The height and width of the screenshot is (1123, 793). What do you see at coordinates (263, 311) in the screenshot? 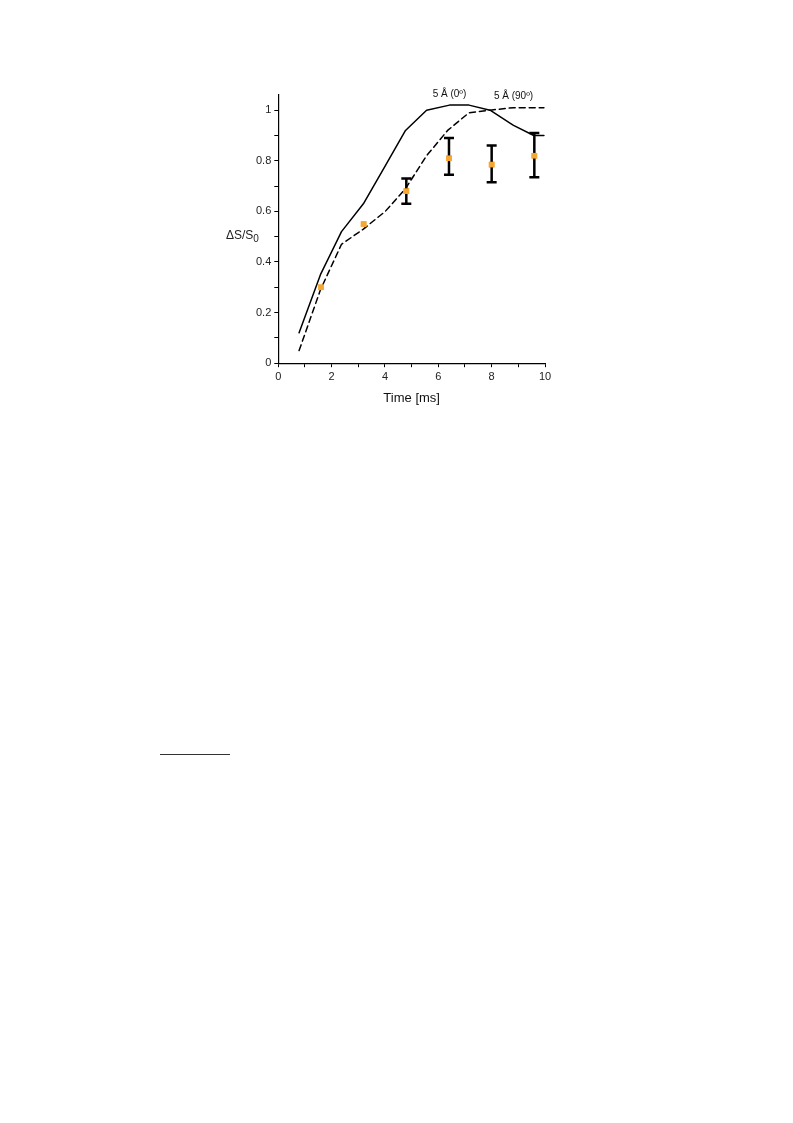
I see `y-tick-label: 0.2` at bounding box center [263, 311].